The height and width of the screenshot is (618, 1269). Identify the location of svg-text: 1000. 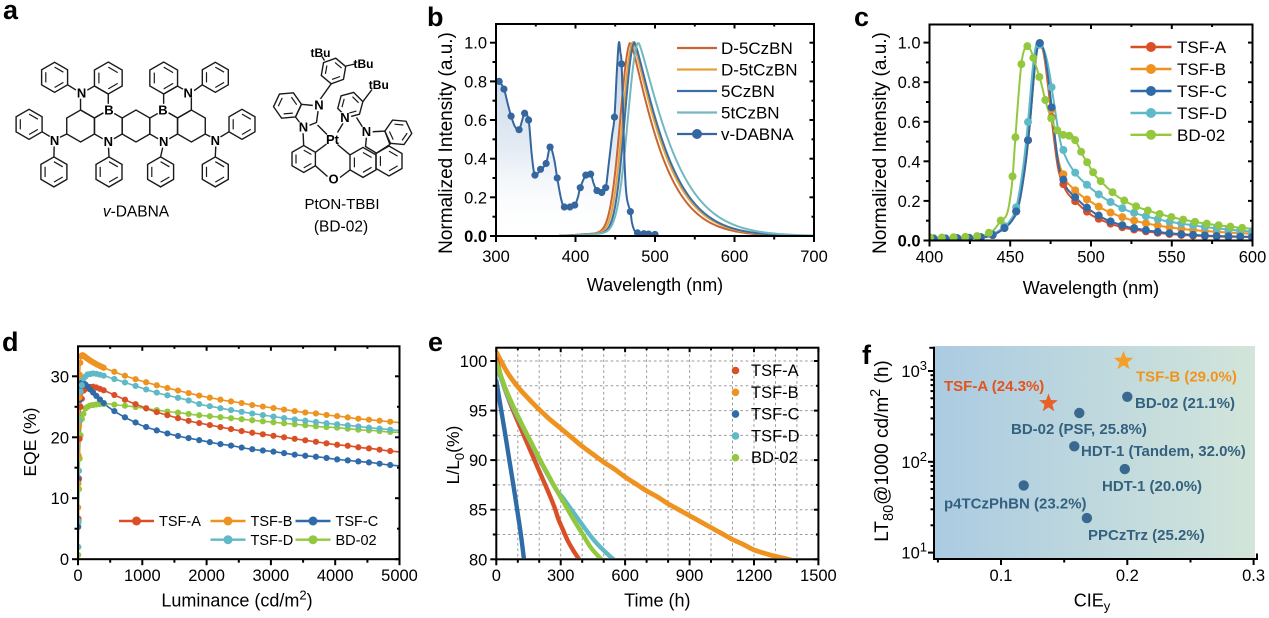
(142, 576).